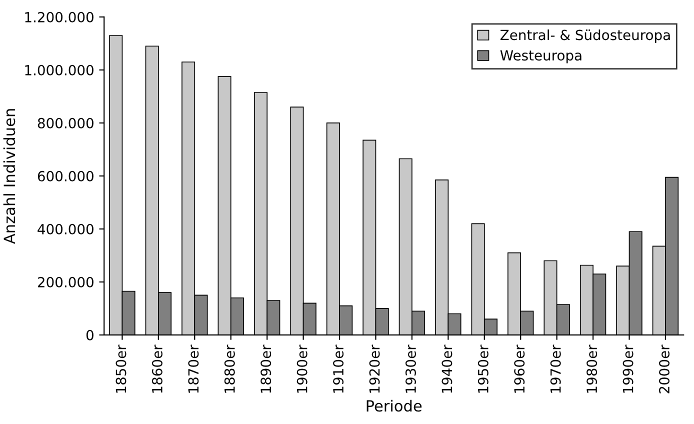 The height and width of the screenshot is (424, 694). Describe the element at coordinates (410, 368) in the screenshot. I see `x-tick-label: 1930er` at that location.